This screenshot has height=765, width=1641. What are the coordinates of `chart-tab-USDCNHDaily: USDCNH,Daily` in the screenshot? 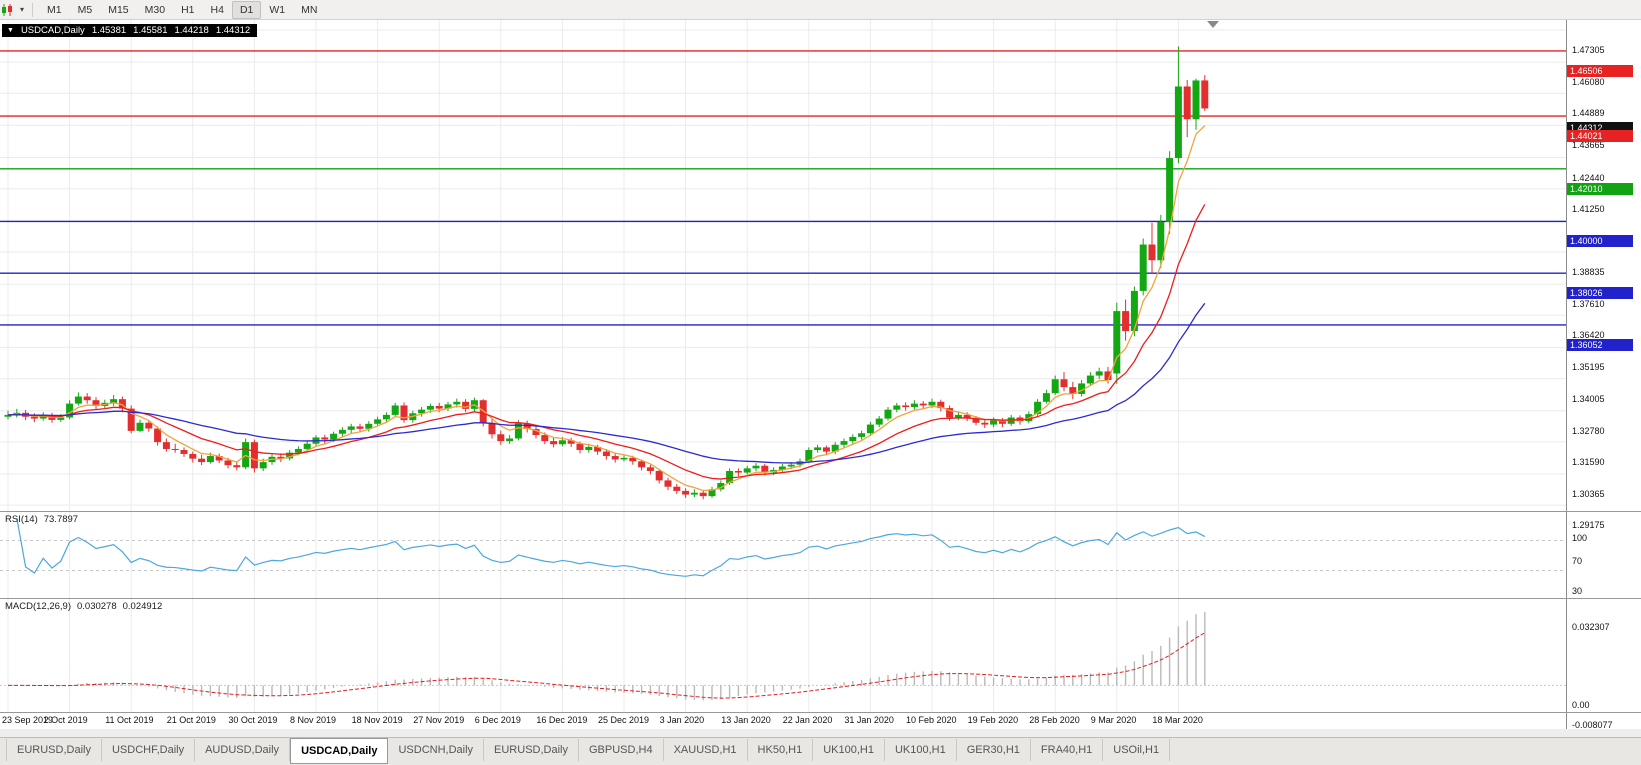 It's located at (436, 750).